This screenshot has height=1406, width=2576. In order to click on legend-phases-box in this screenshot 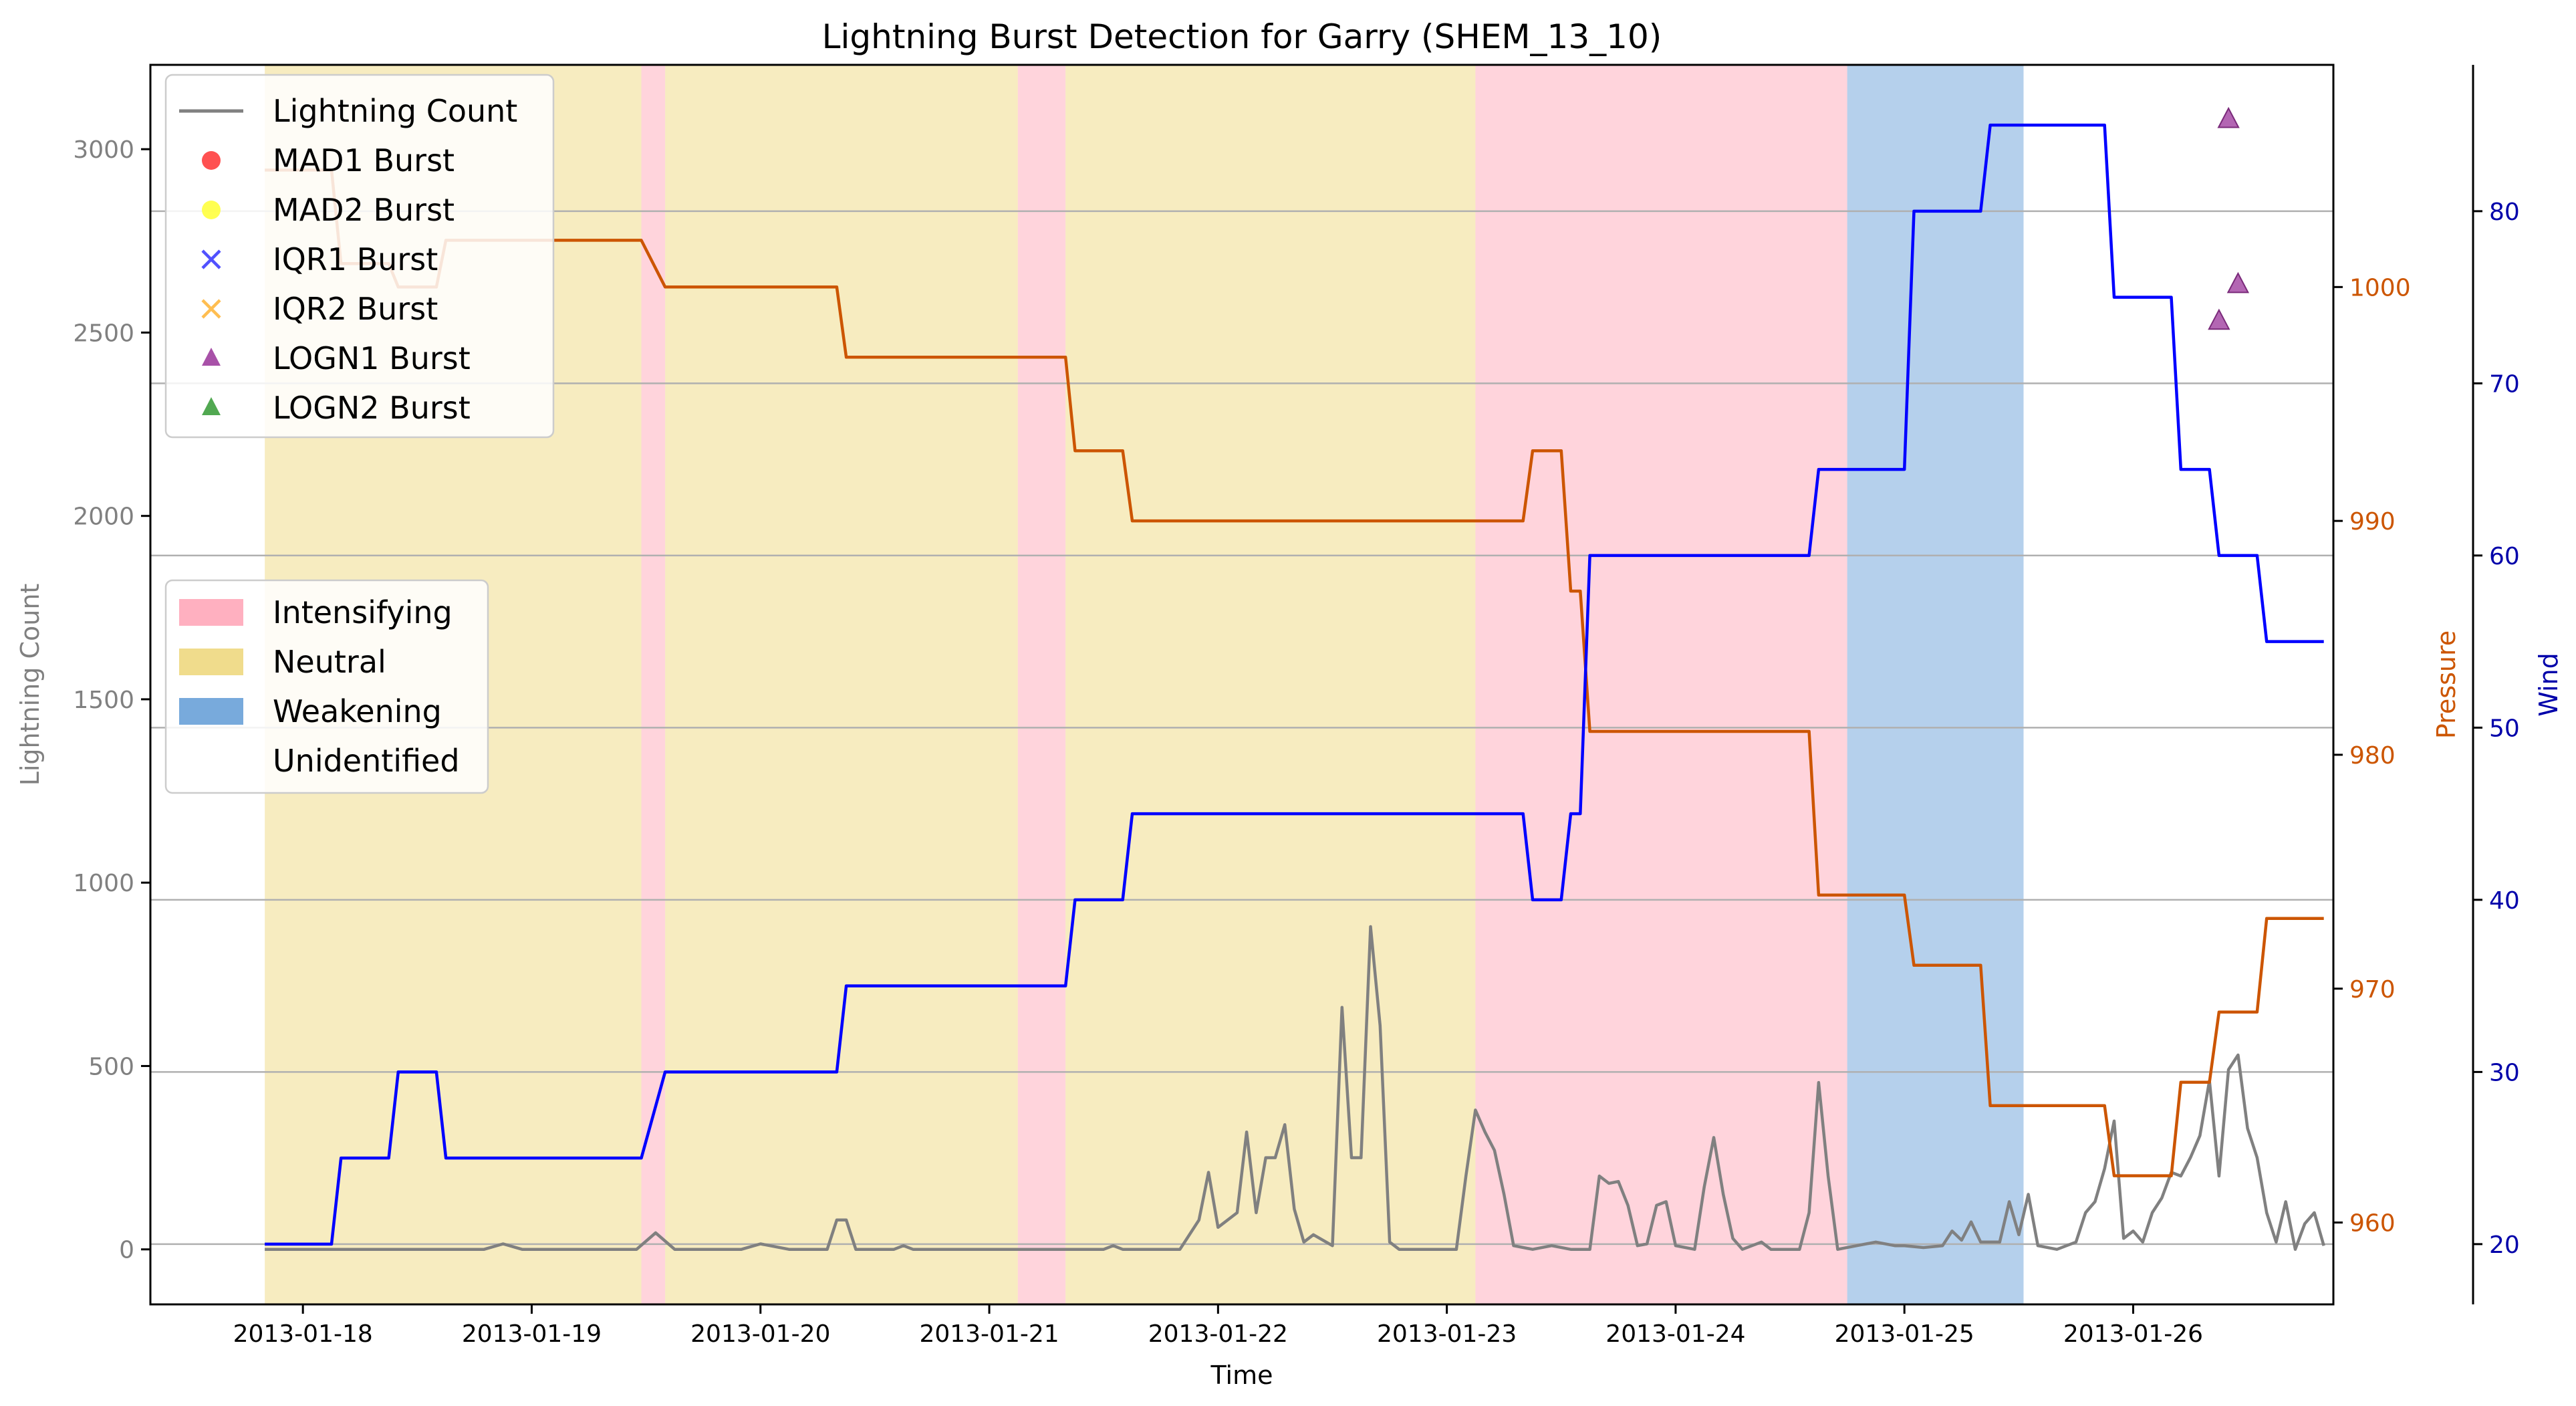, I will do `click(327, 686)`.